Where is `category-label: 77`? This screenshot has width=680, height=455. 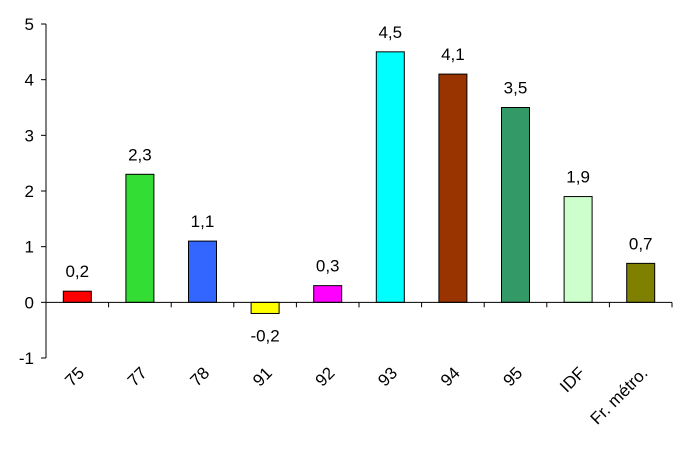 category-label: 77 is located at coordinates (137, 376).